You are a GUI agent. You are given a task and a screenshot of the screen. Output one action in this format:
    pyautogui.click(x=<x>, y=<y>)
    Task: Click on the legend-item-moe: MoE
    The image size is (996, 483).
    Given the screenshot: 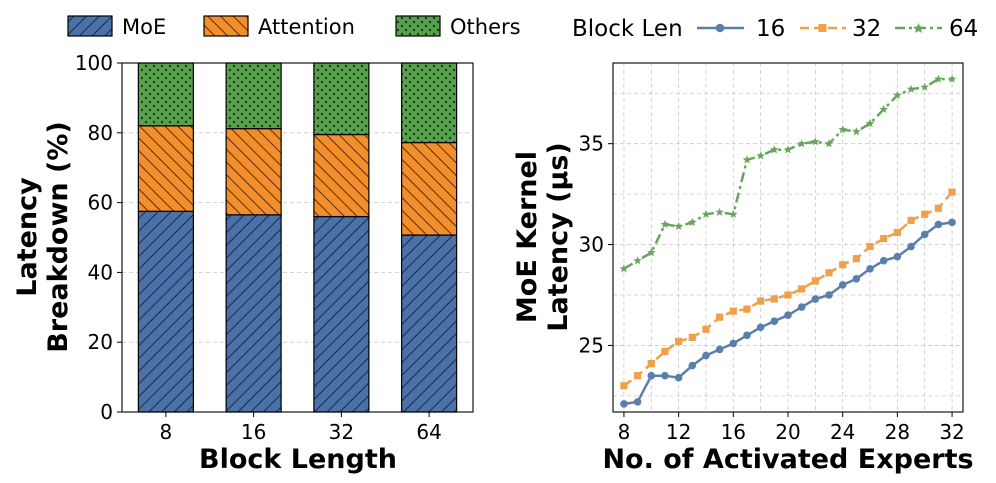 What is the action you would take?
    pyautogui.click(x=116, y=27)
    